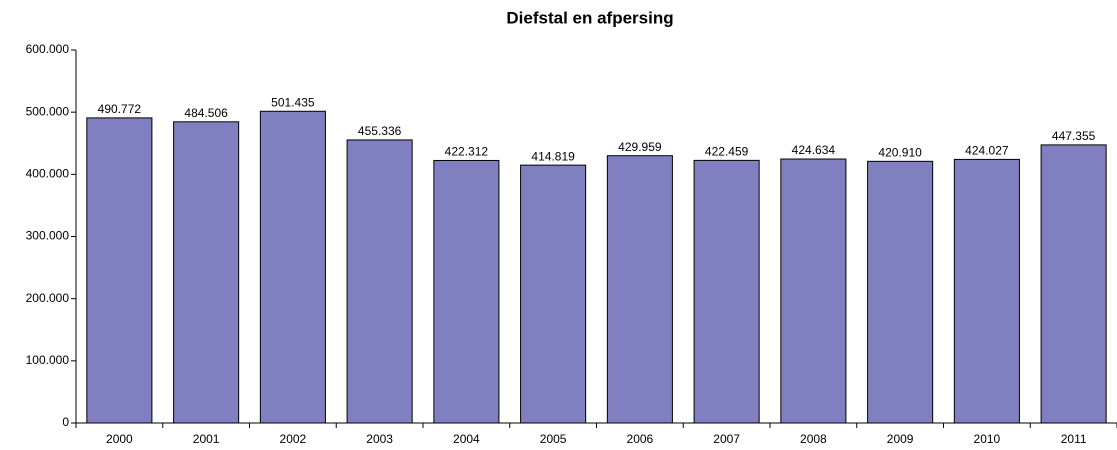 This screenshot has width=1117, height=450. Describe the element at coordinates (119, 439) in the screenshot. I see `x-tick-label: 2000` at that location.